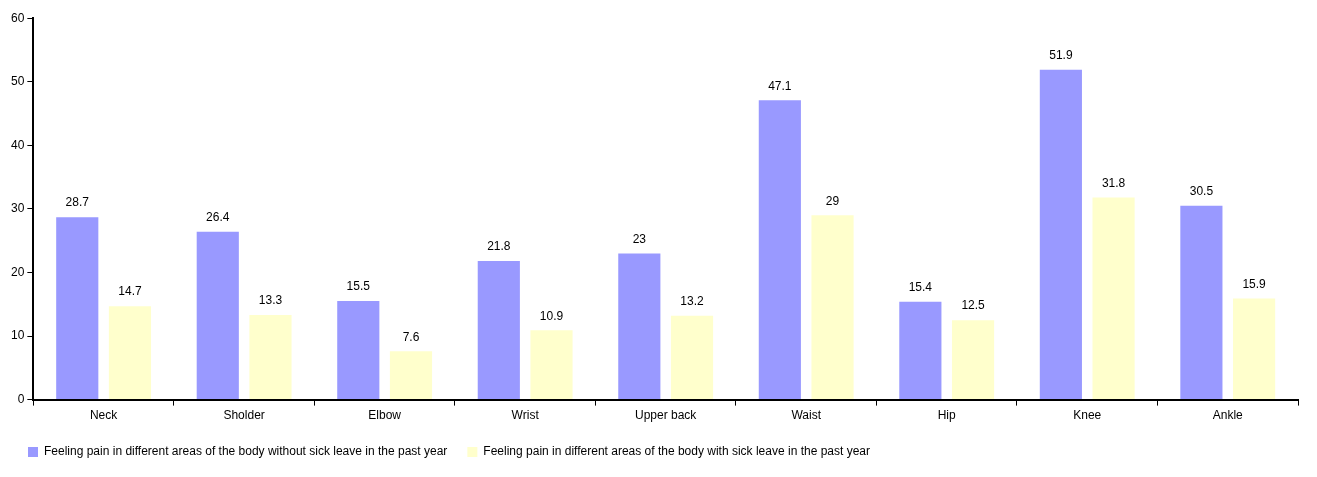 The width and height of the screenshot is (1317, 477). What do you see at coordinates (677, 451) in the screenshot?
I see `legend-label: Feeling pain in different areas of the body with sick leave in the past year` at bounding box center [677, 451].